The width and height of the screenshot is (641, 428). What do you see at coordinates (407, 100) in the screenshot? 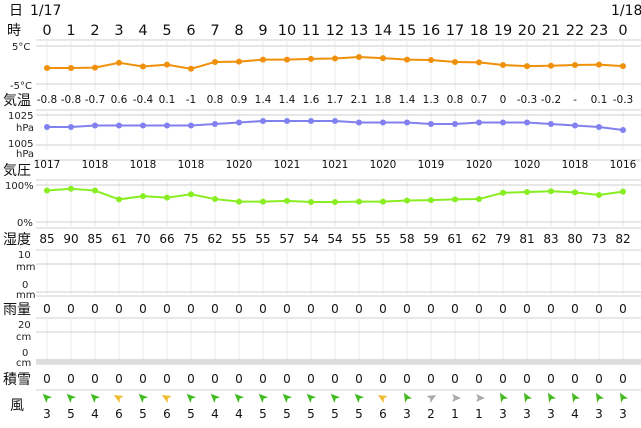
I see `temp-value-label: 1.4` at bounding box center [407, 100].